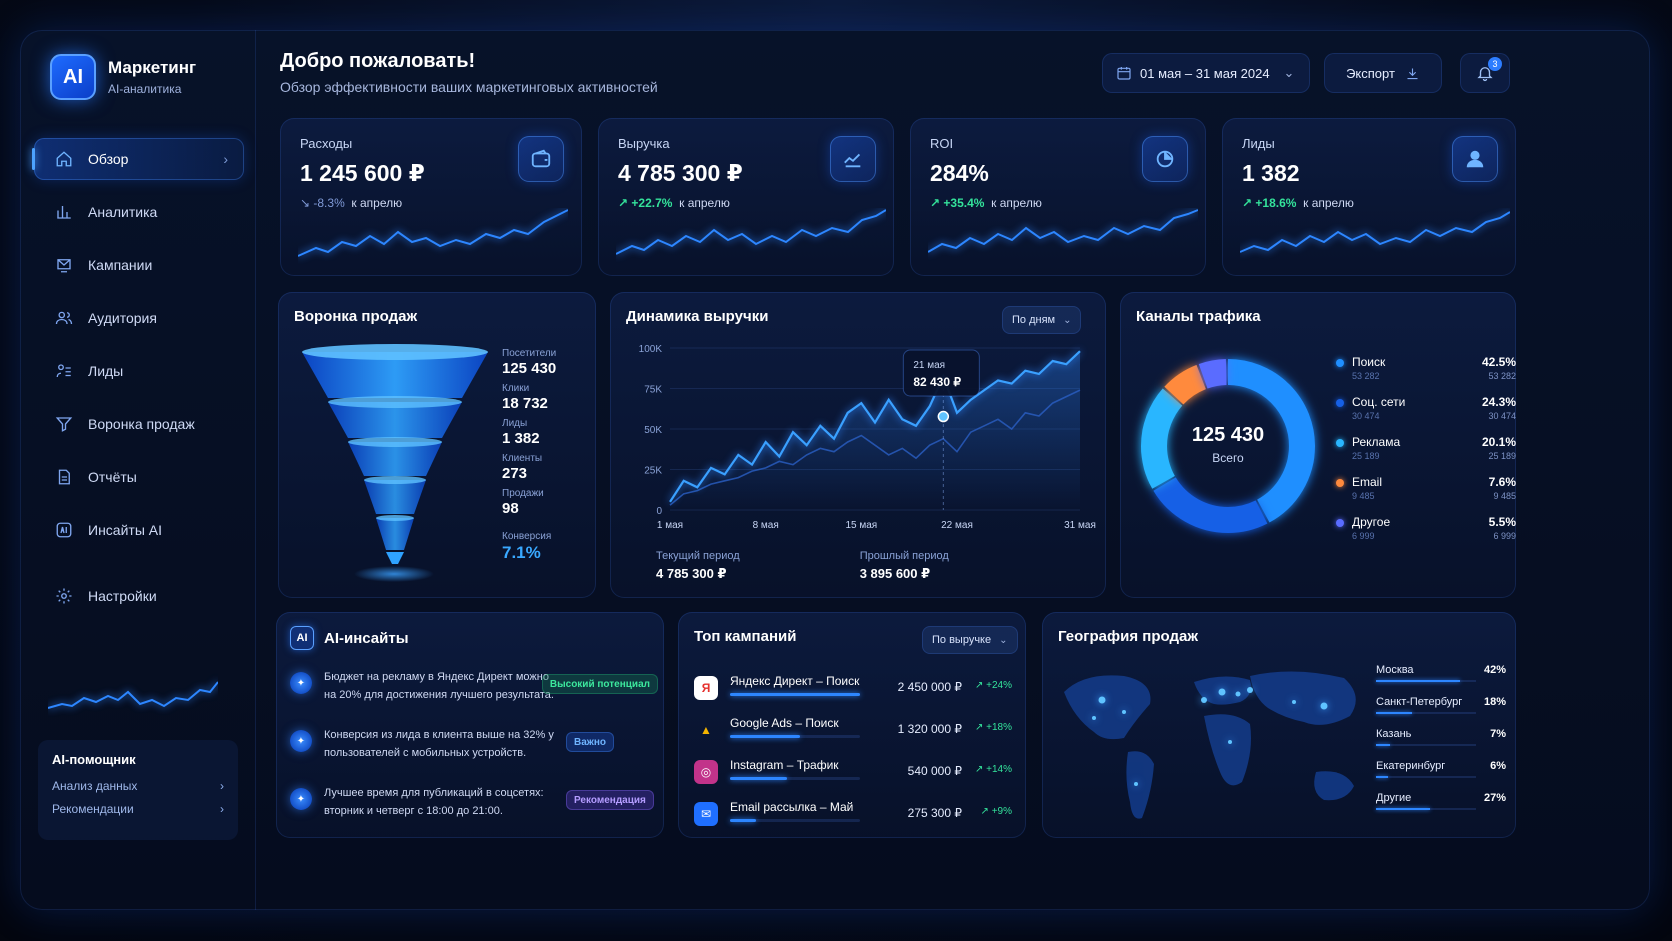 This screenshot has height=941, width=1672. Describe the element at coordinates (395, 375) in the screenshot. I see `funnel-stage-visitors` at that location.